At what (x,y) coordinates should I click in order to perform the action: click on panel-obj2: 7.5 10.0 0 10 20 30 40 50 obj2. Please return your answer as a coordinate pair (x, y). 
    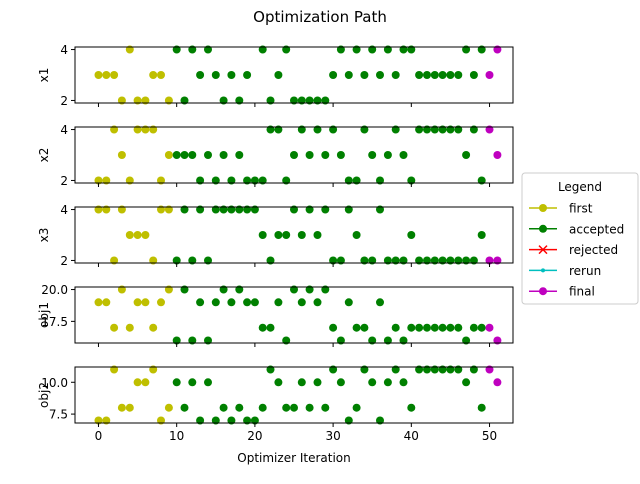
    Looking at the image, I should click on (275, 404).